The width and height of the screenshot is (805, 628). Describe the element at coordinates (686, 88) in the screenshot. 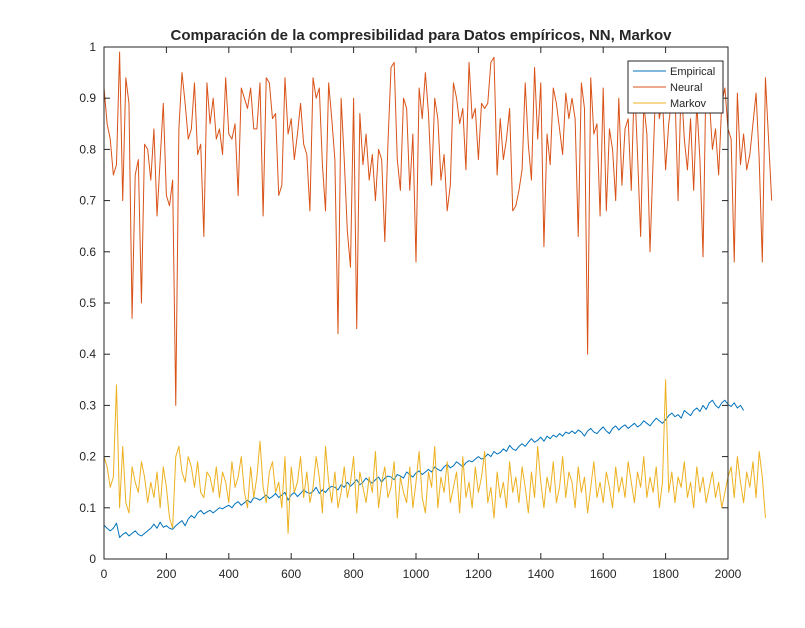

I see `legend-label-neural: Neural` at that location.